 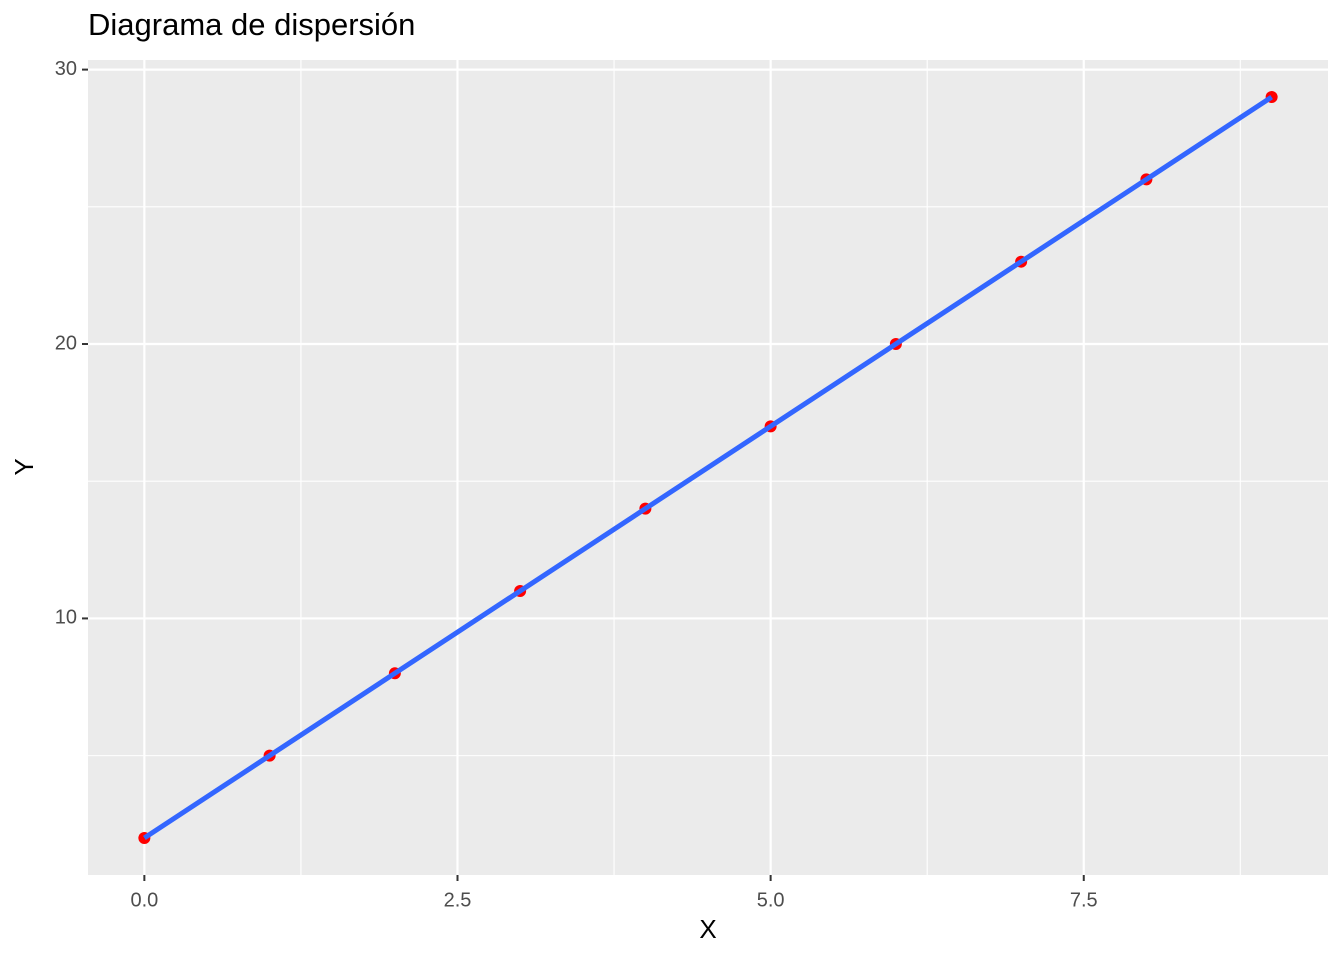 I want to click on chart-title: Diagrama de dispersión, so click(x=251, y=24).